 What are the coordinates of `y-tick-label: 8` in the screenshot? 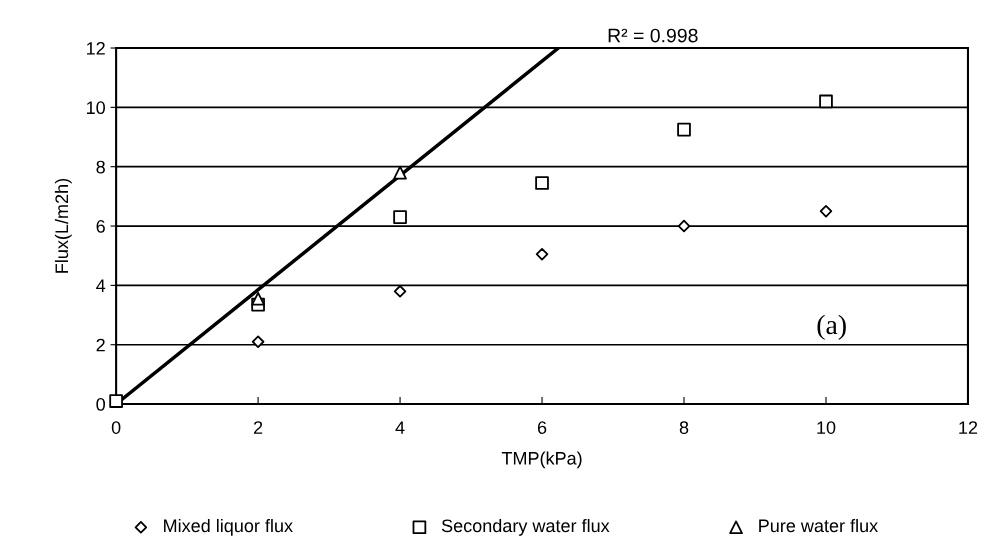 It's located at (100, 167).